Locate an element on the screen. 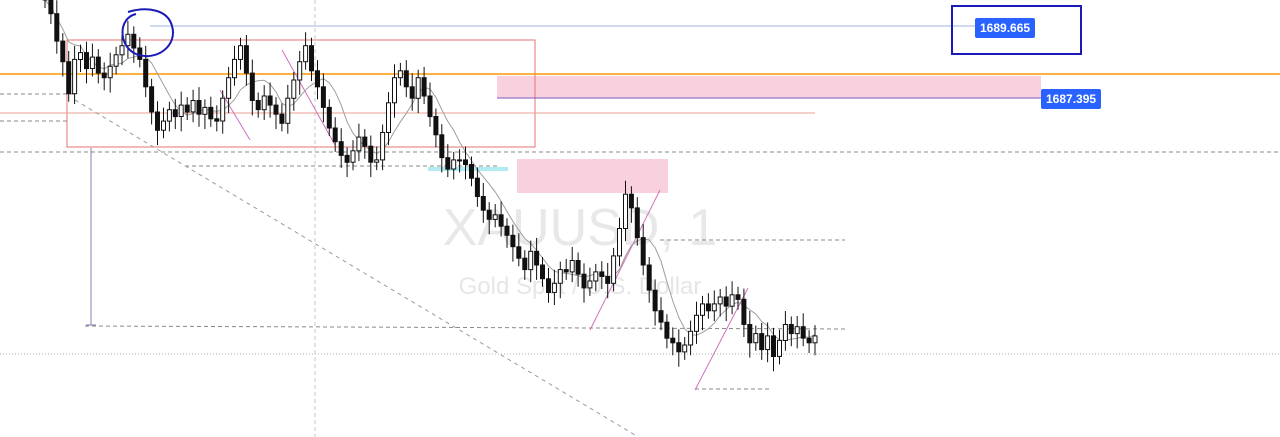  supply-zone-lower is located at coordinates (592, 176).